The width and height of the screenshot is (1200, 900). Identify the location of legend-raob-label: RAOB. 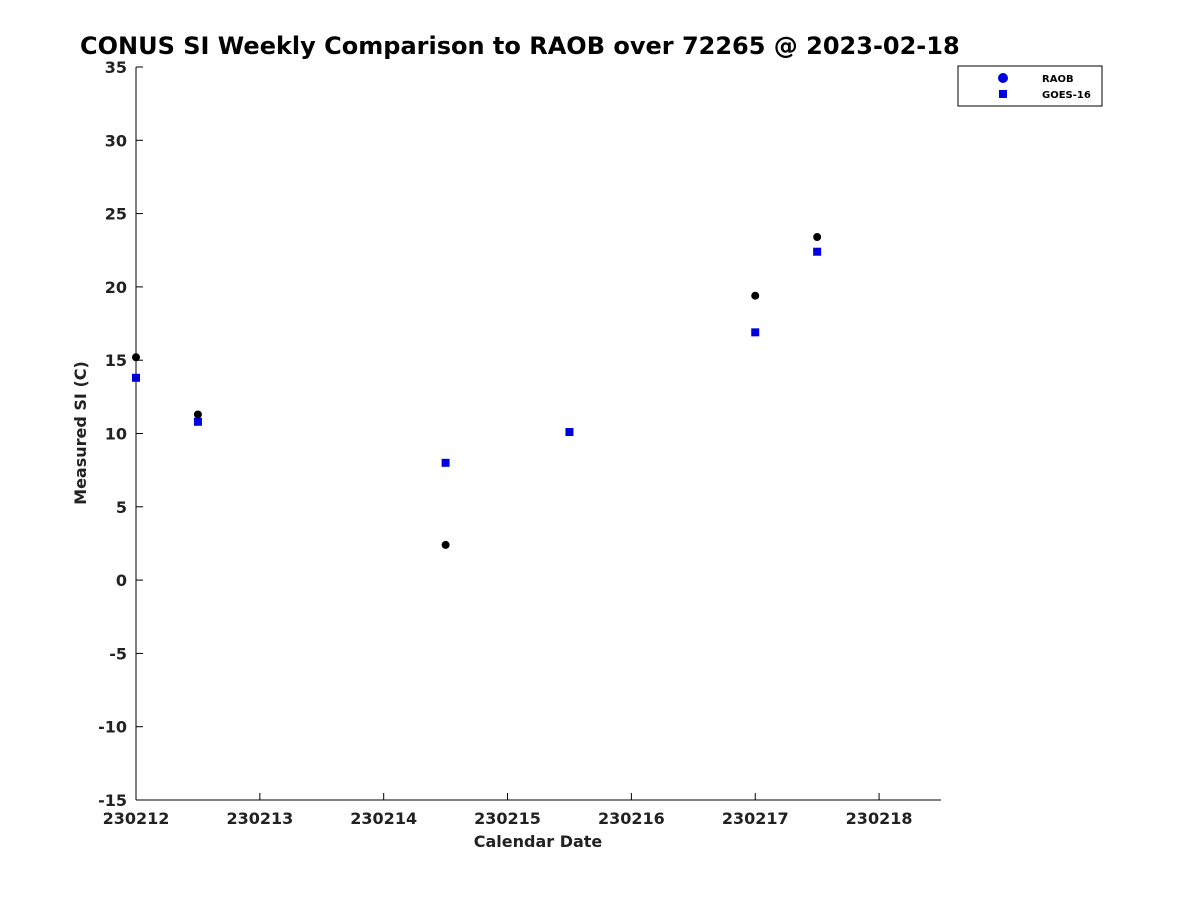
(1058, 79).